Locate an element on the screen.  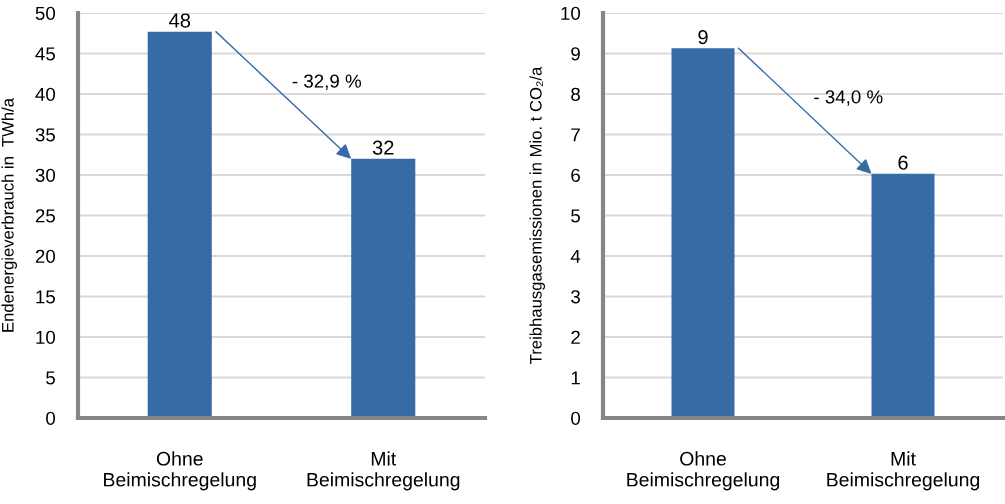
annotation: - 34,0 % is located at coordinates (848, 98).